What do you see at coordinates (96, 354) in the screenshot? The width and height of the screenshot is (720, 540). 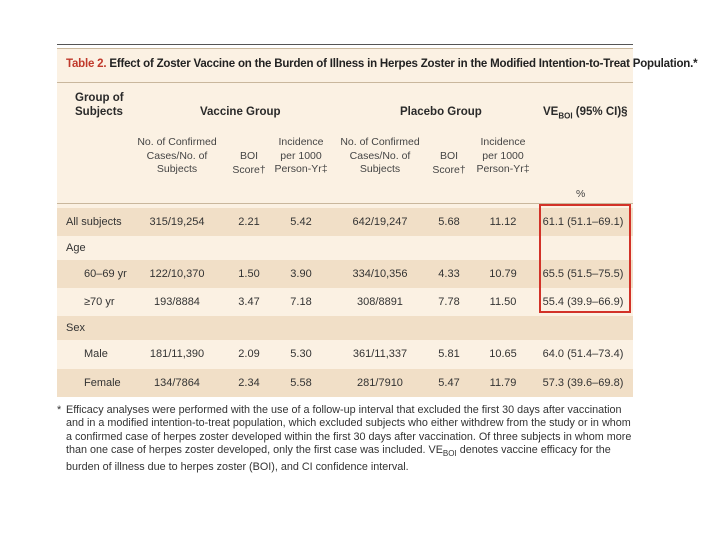 I see `row-label: Male` at bounding box center [96, 354].